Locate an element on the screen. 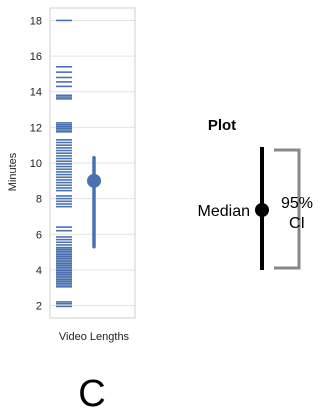  y-tick-label: 16 is located at coordinates (36, 57).